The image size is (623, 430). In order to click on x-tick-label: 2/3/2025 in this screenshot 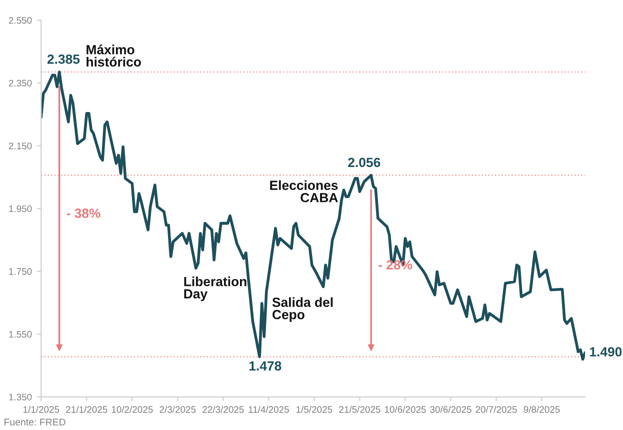, I will do `click(178, 409)`.